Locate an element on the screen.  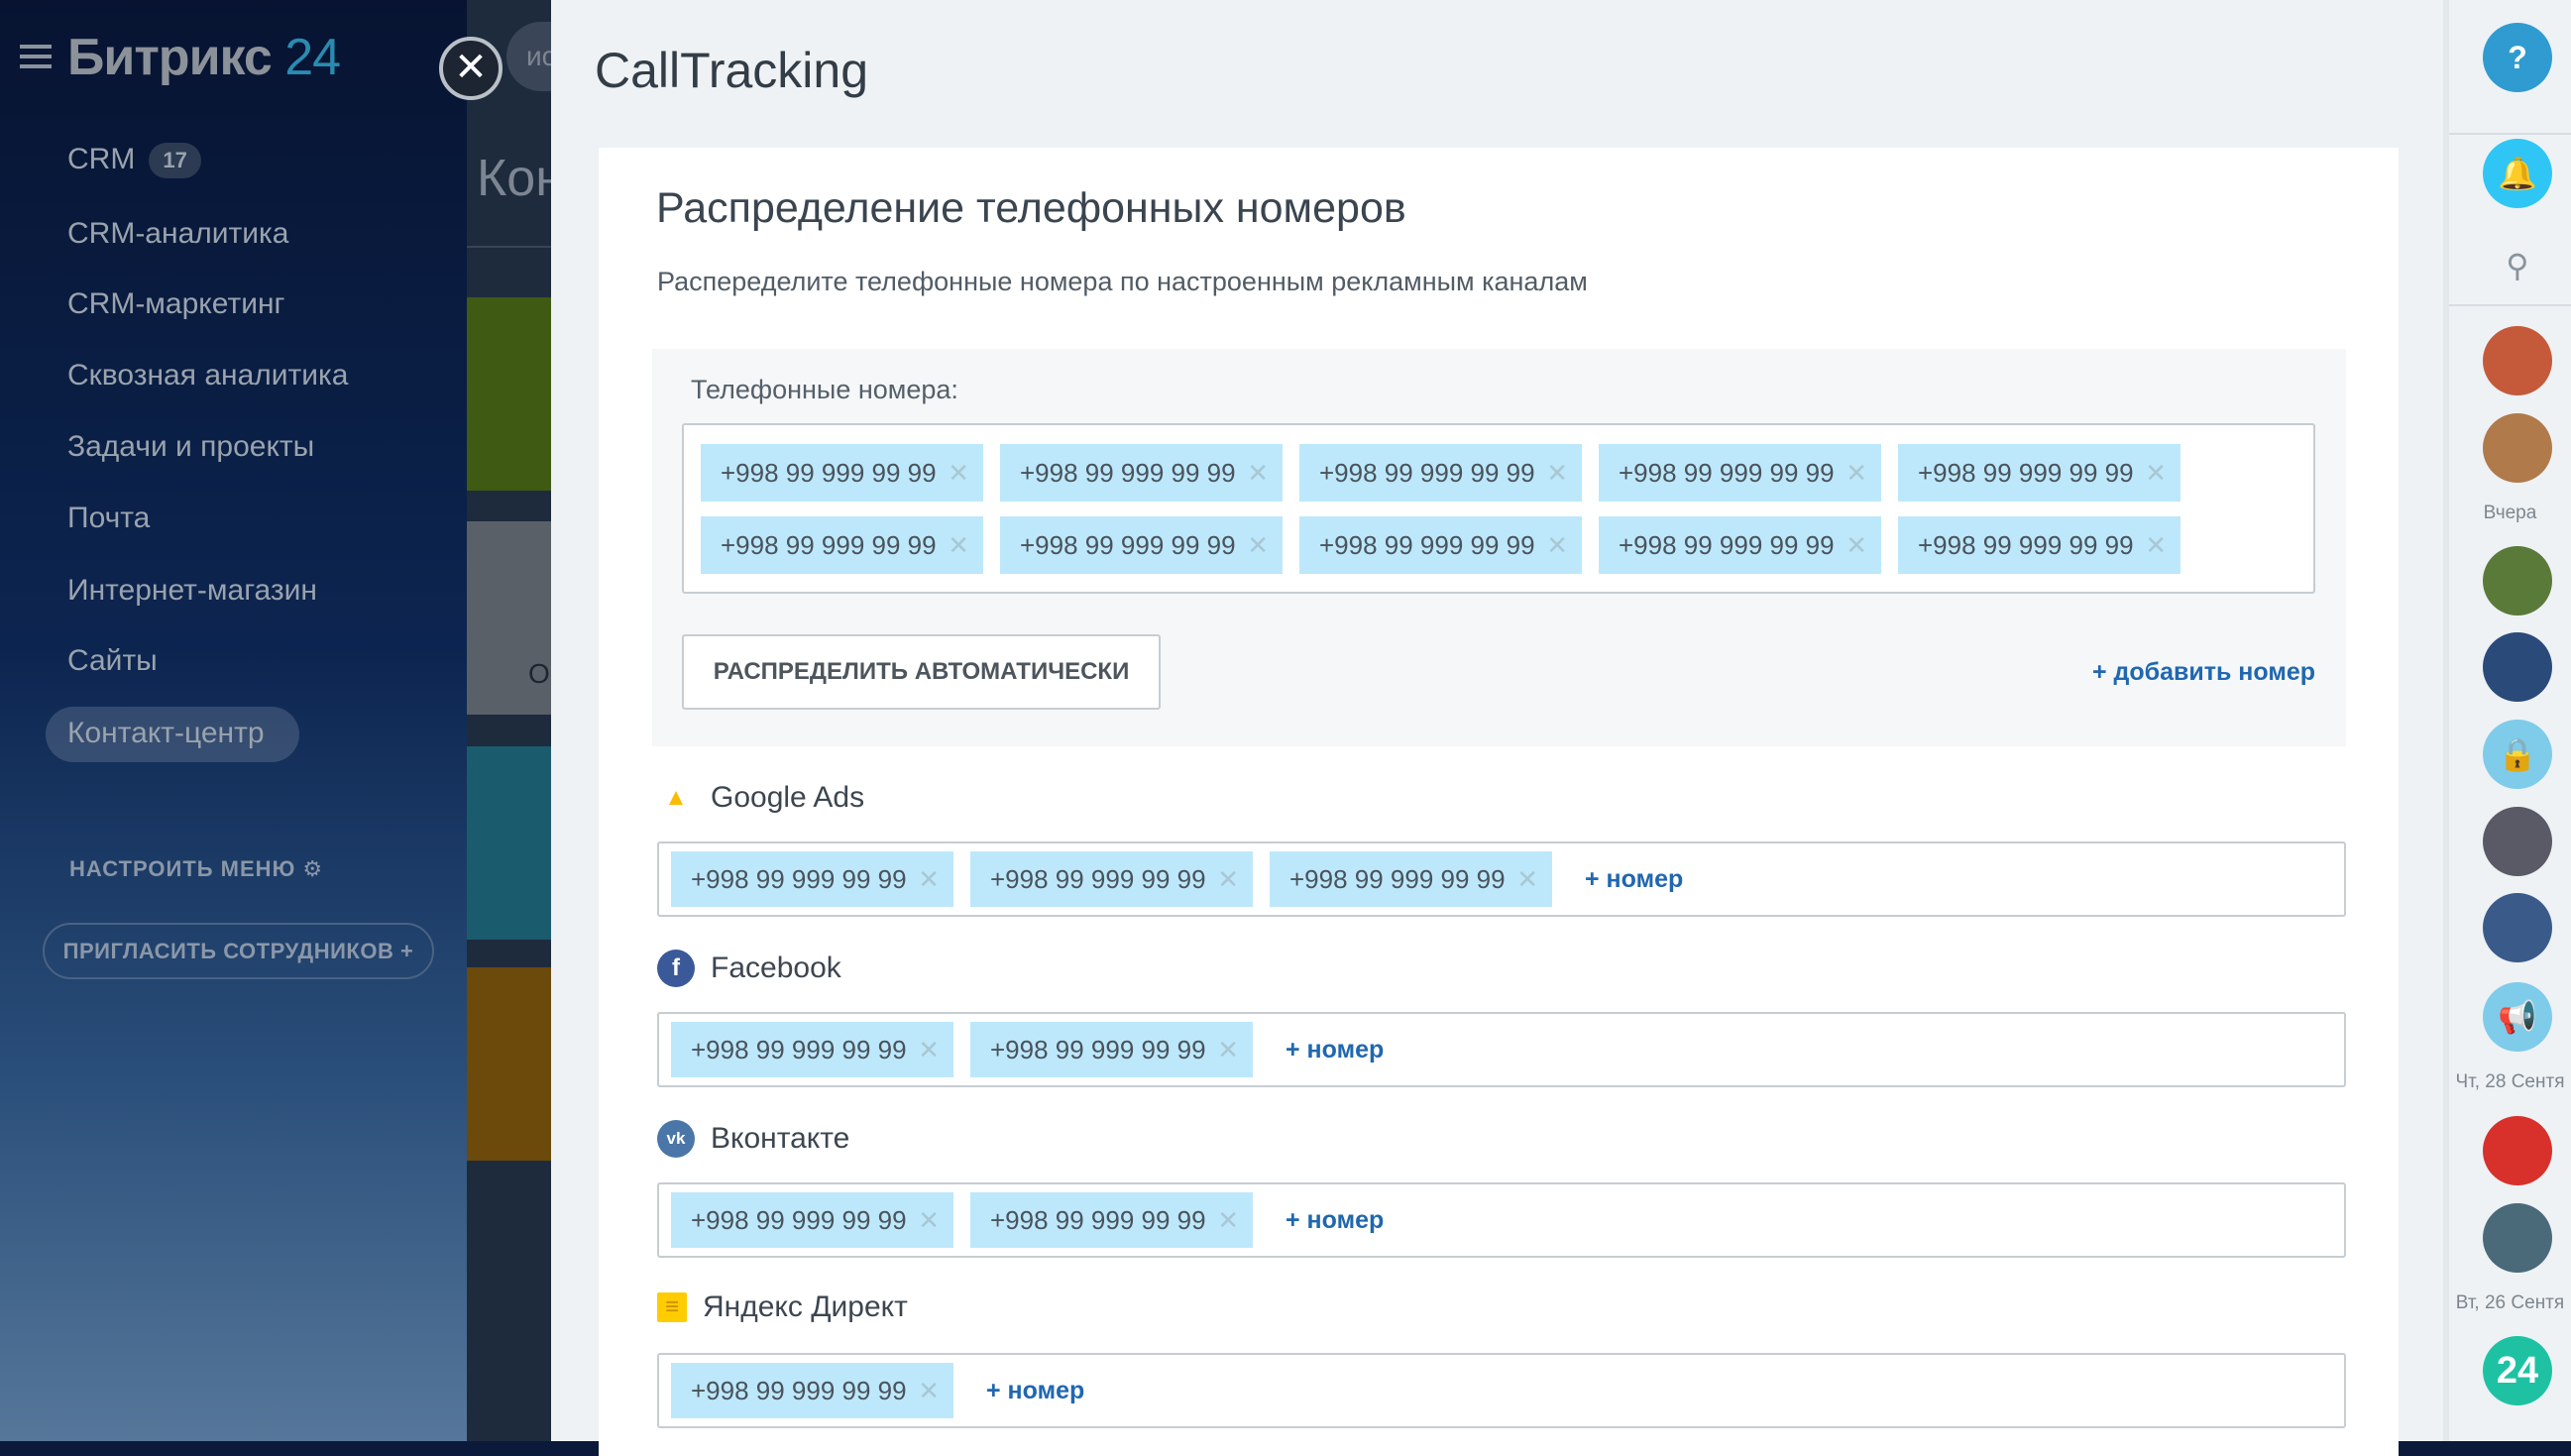
close-icon: ✕ is located at coordinates (471, 68).